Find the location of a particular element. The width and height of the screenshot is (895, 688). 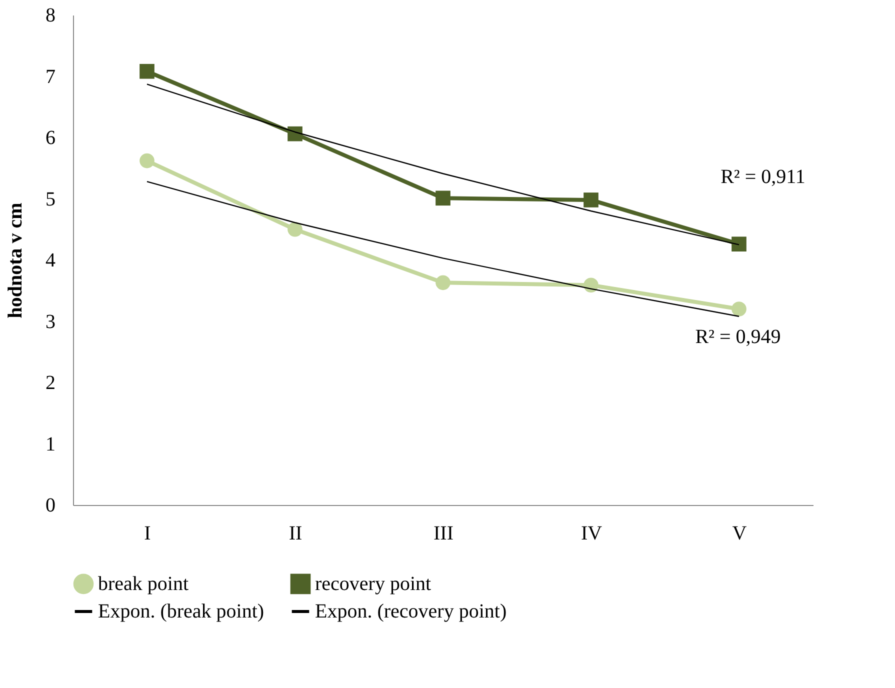

annotation: R² = 0,911 is located at coordinates (763, 177).